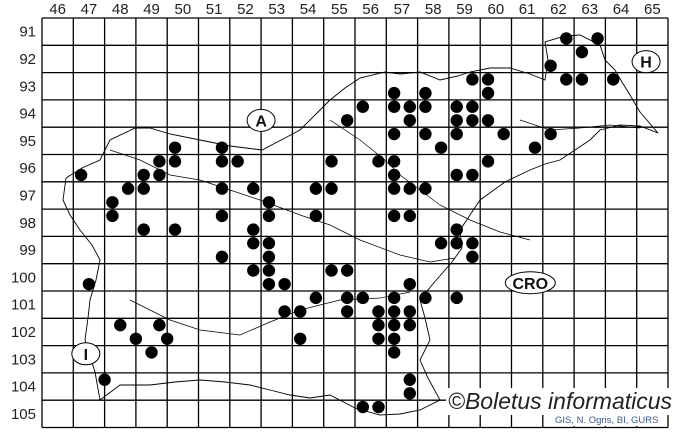  I want to click on column-label: 52, so click(245, 9).